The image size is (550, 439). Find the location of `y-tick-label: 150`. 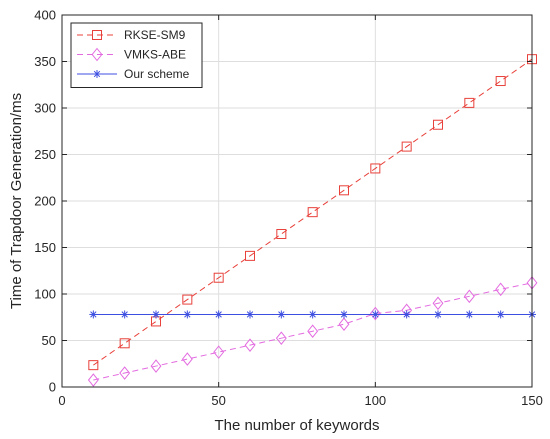

y-tick-label: 150 is located at coordinates (45, 247).